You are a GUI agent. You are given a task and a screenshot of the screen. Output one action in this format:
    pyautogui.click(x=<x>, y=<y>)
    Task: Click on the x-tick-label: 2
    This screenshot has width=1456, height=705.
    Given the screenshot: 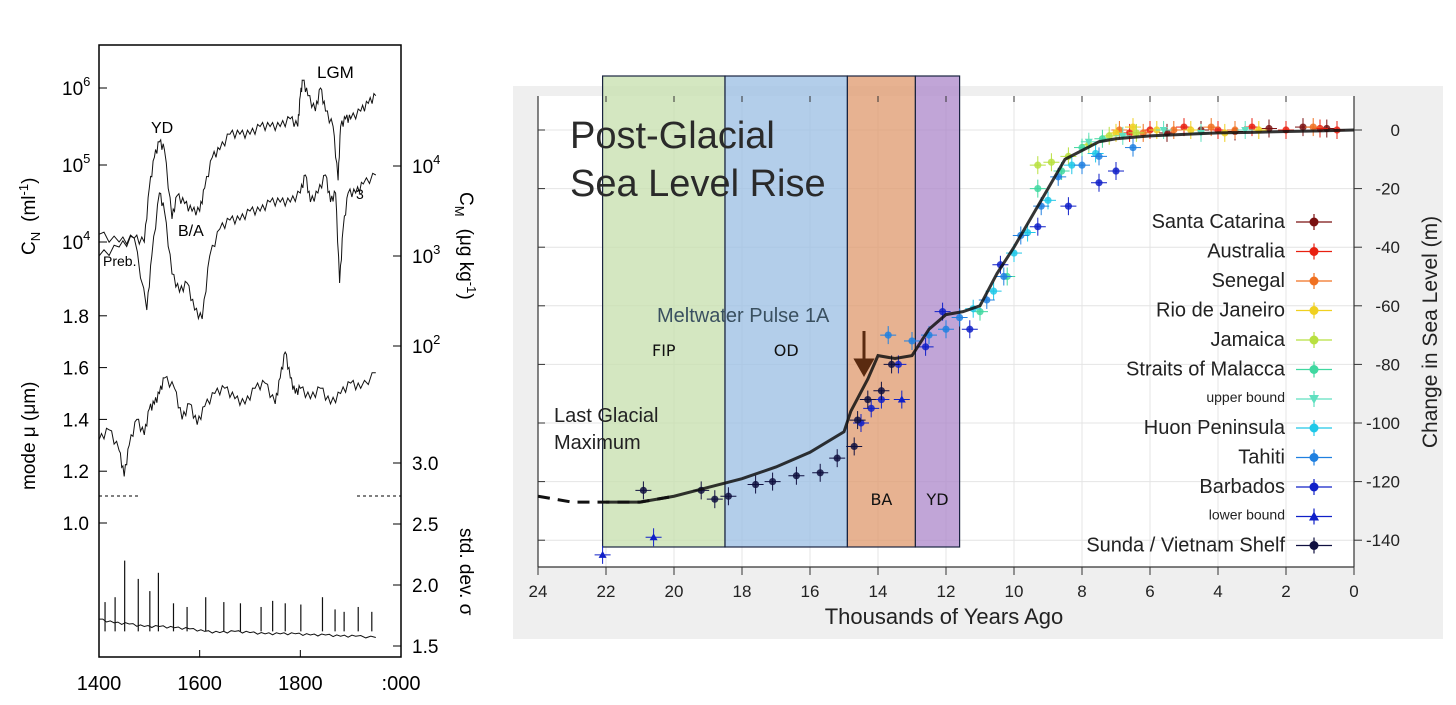 What is the action you would take?
    pyautogui.click(x=1285, y=591)
    